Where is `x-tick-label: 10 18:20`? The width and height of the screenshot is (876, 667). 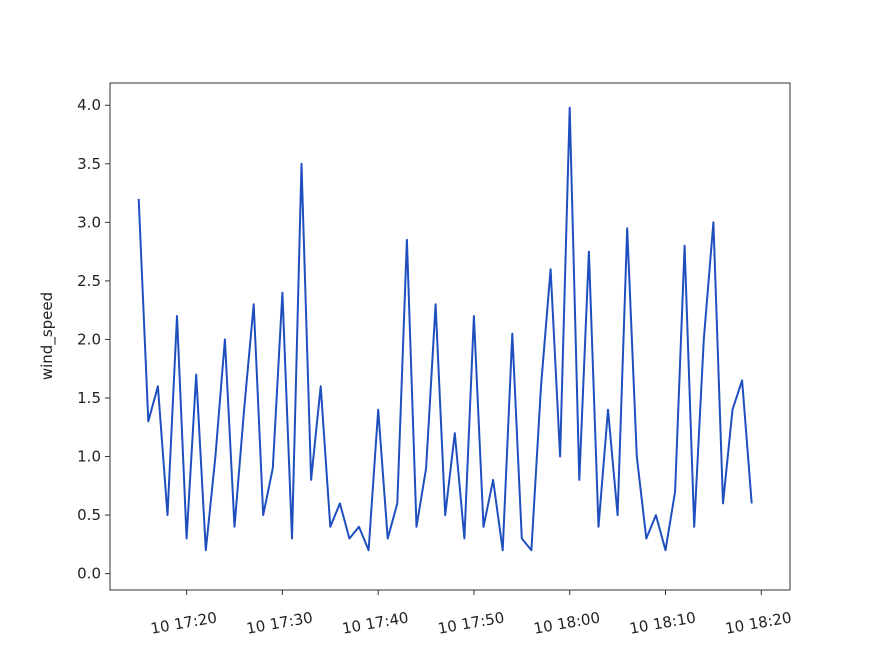
x-tick-label: 10 18:20 is located at coordinates (758, 622).